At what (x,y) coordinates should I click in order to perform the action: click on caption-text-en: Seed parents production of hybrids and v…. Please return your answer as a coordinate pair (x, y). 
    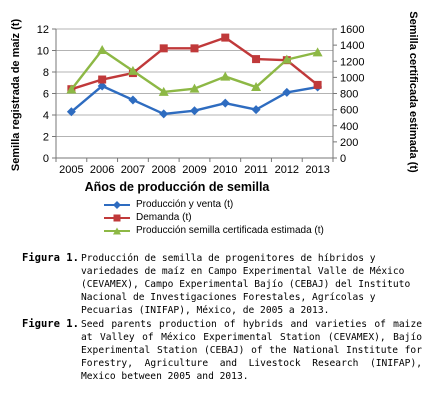
    Looking at the image, I should click on (251, 350).